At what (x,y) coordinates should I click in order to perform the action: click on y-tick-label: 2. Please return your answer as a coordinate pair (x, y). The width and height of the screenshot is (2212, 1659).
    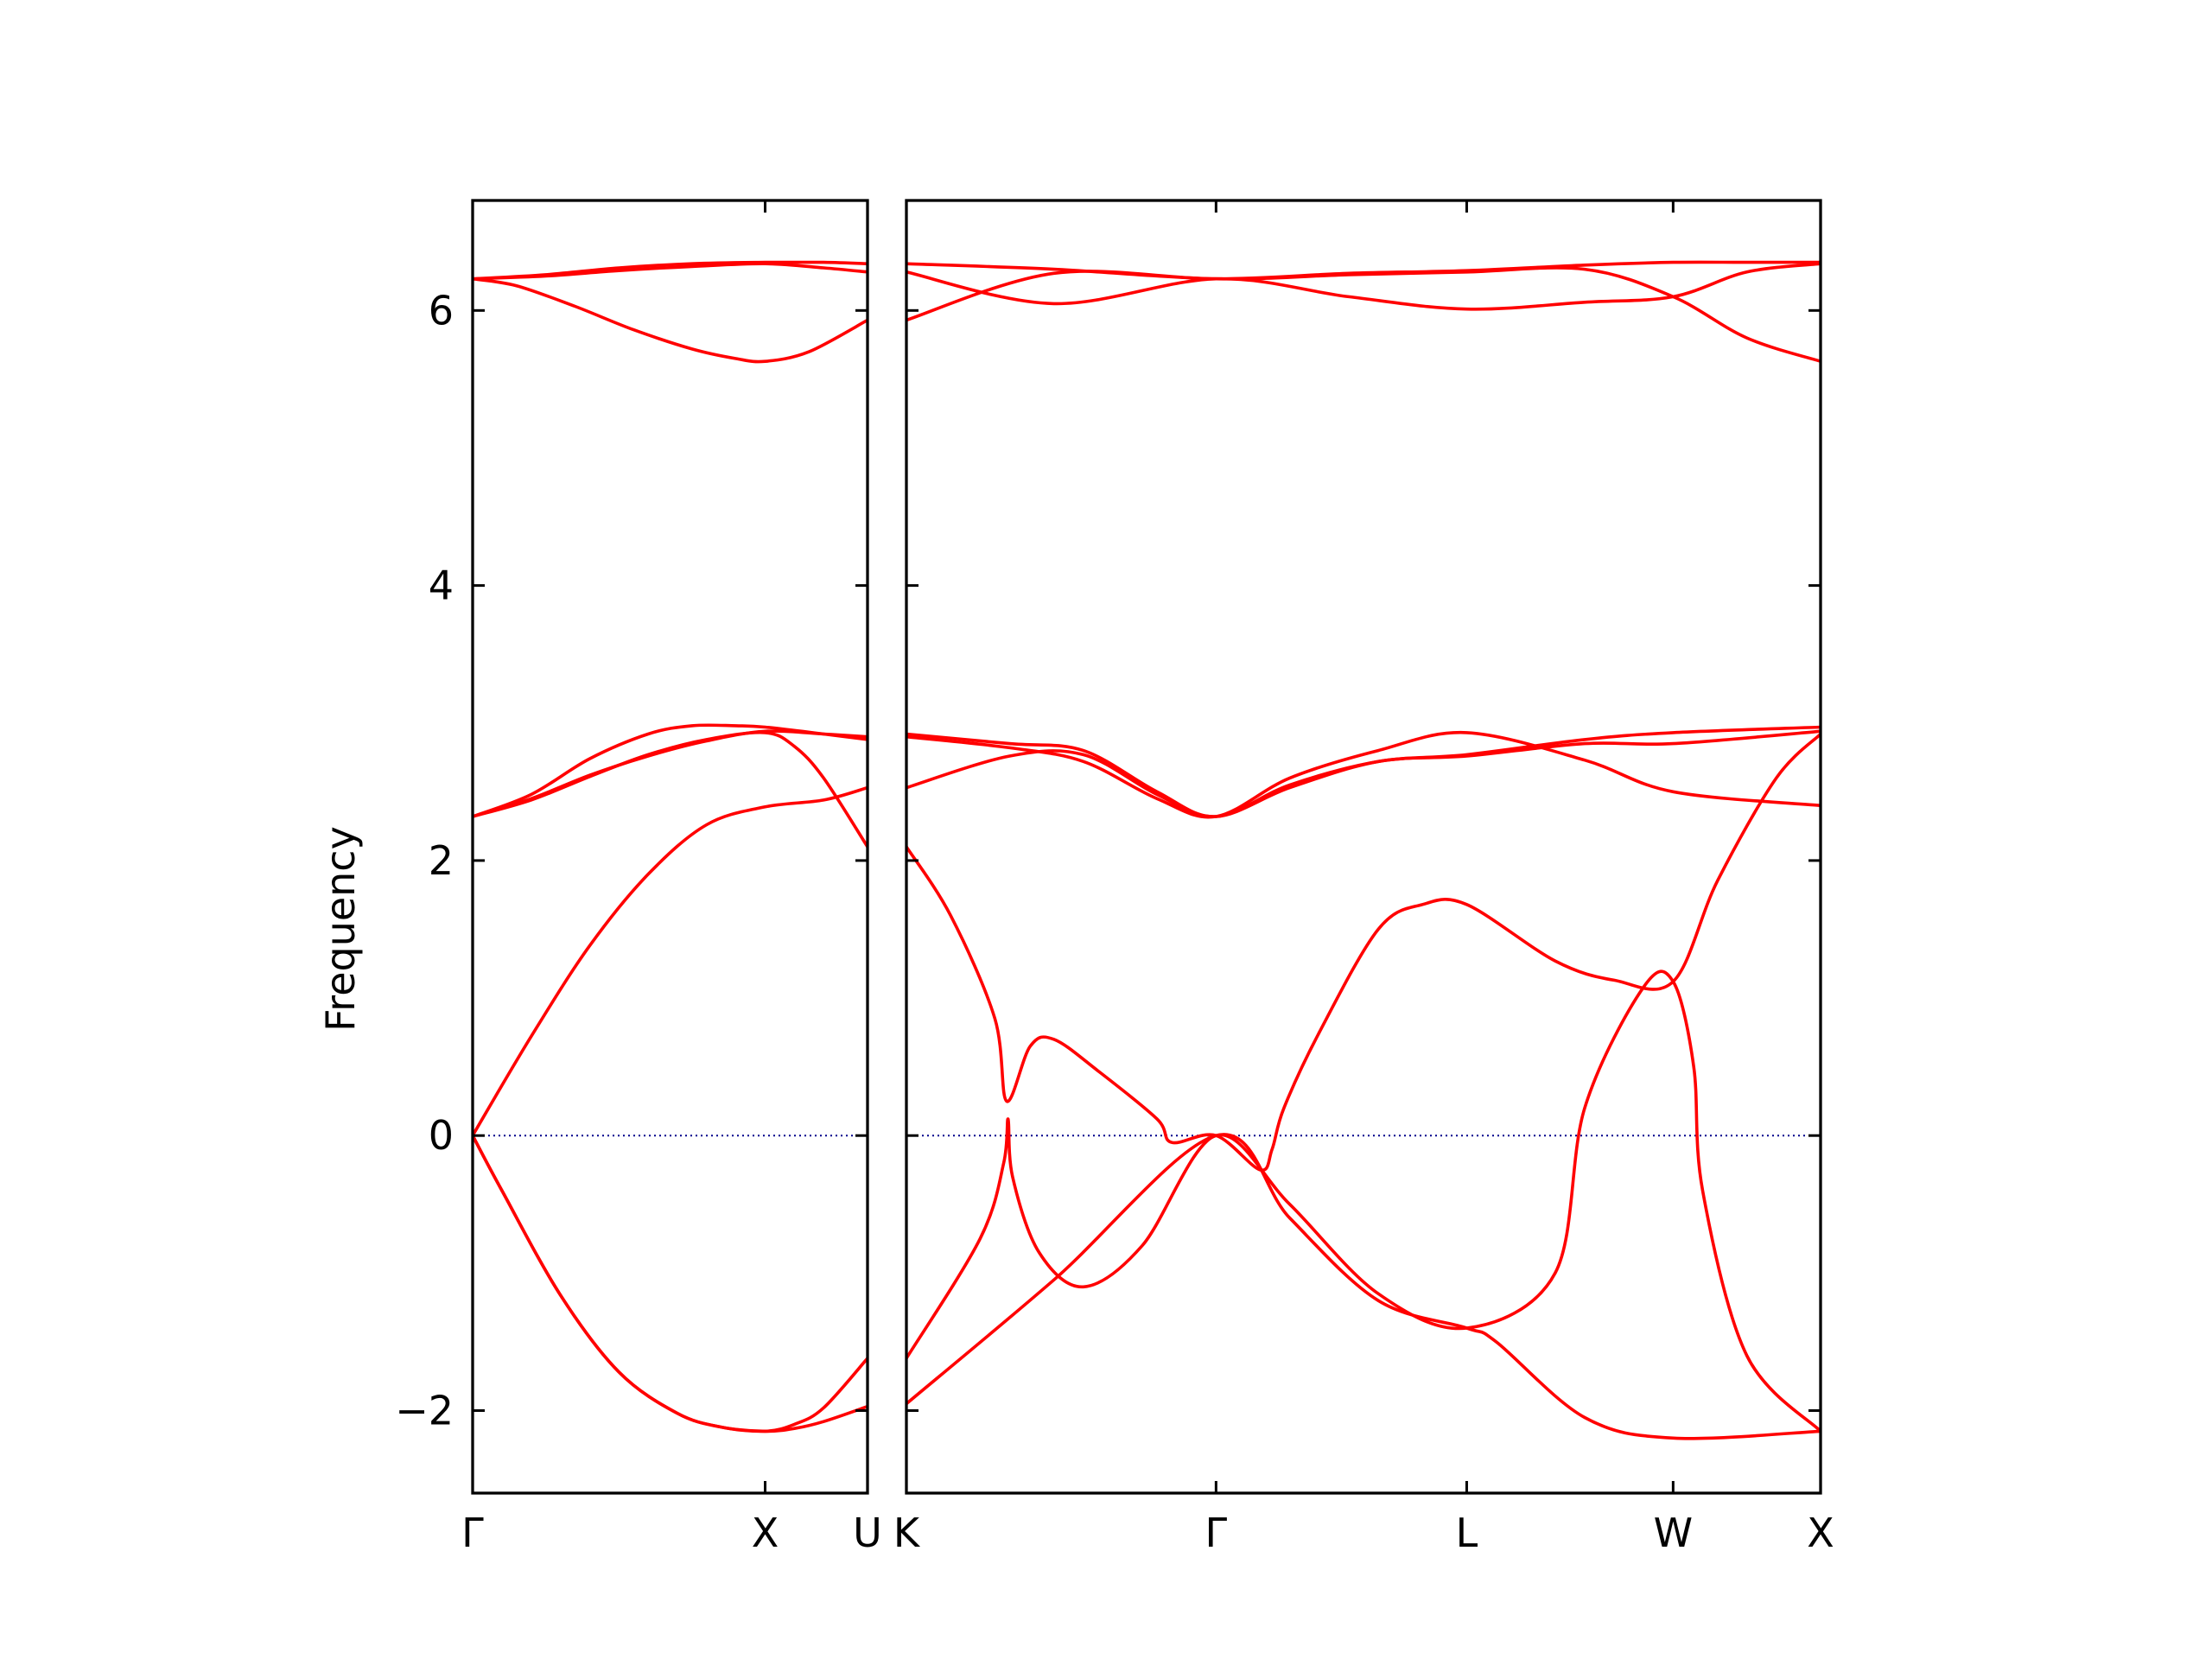
    Looking at the image, I should click on (441, 860).